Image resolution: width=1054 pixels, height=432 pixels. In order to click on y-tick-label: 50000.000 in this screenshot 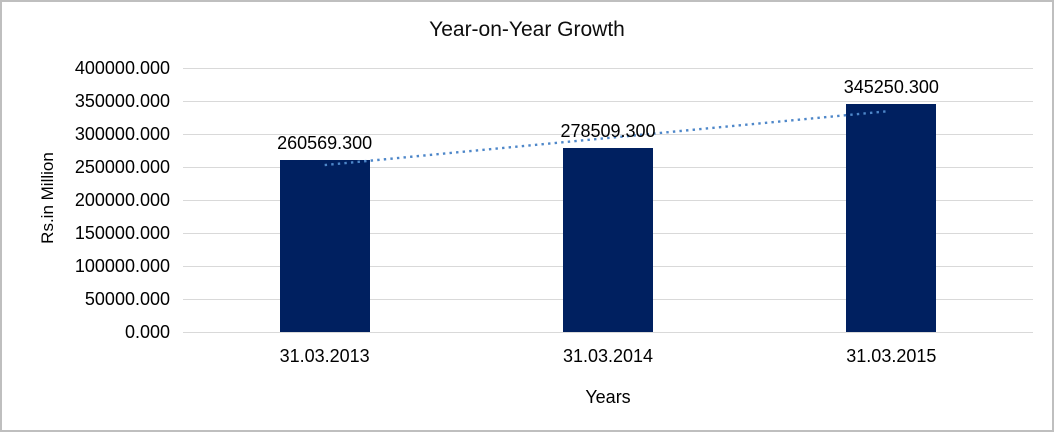, I will do `click(127, 299)`.